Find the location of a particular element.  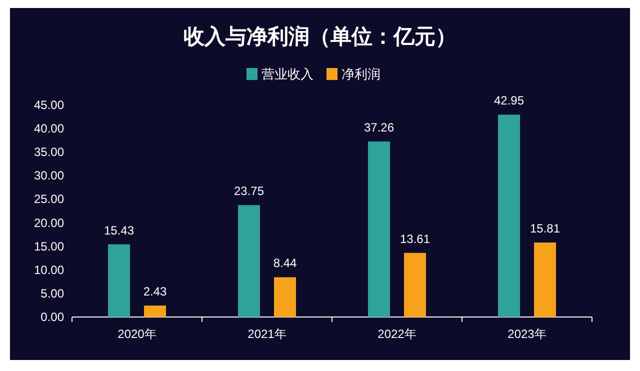

x-tick-label: 2020年 is located at coordinates (137, 334).